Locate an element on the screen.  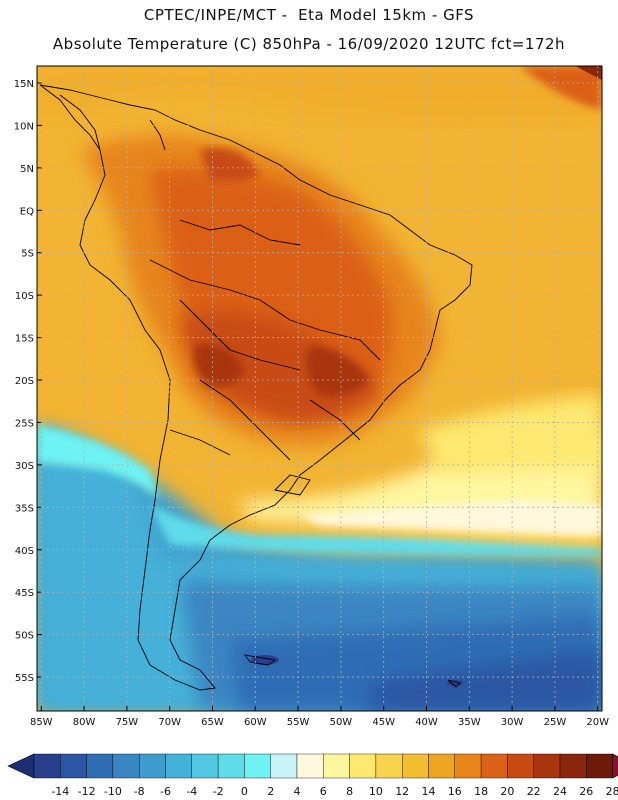
lon-tick-label: 85W is located at coordinates (41, 722).